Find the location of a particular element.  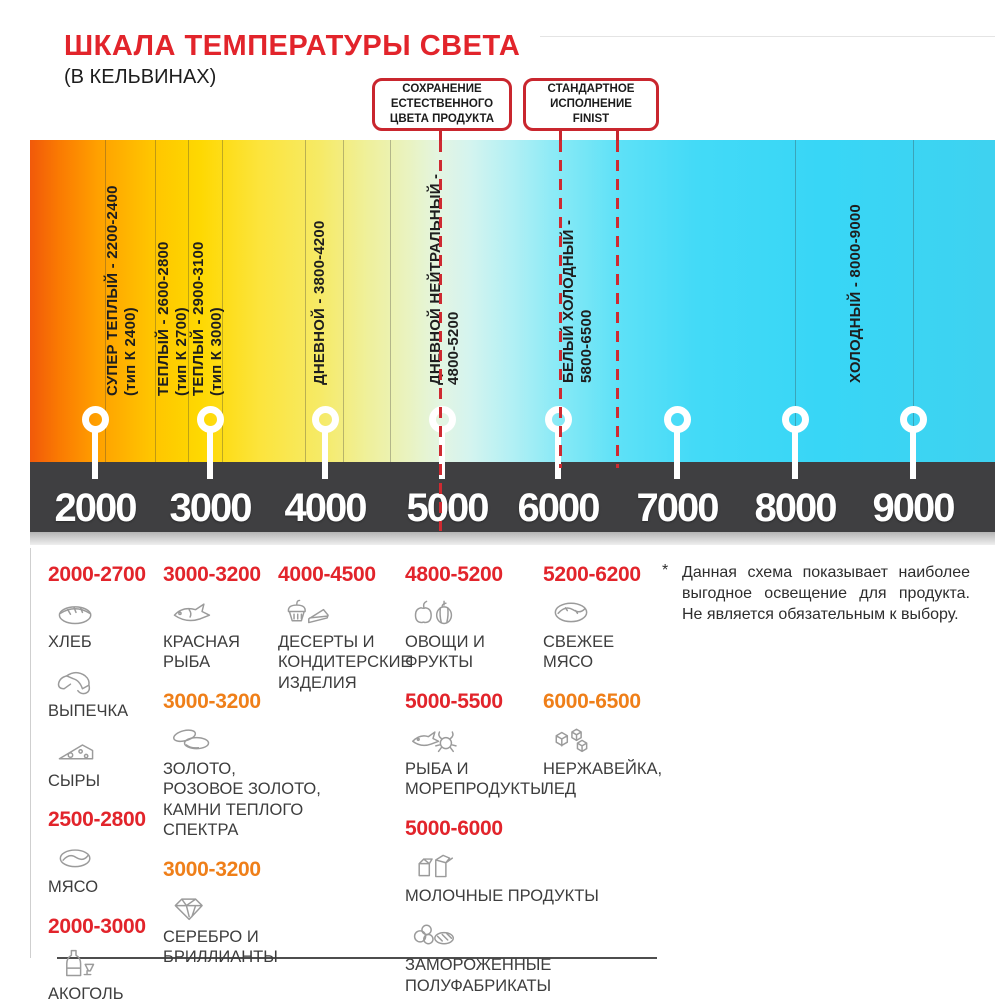

product-item: СЕРЕБРО И БРИЛЛИАНТЫ is located at coordinates (220, 928).